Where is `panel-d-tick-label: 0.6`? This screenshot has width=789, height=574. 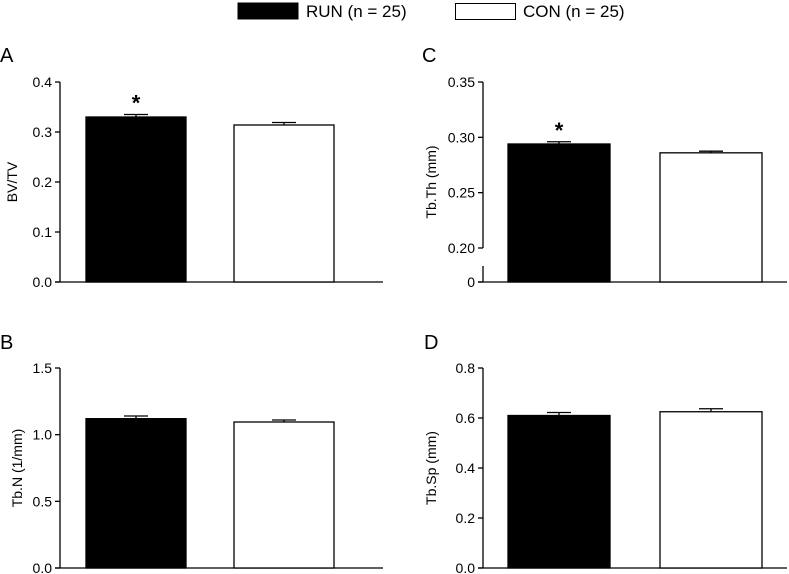
panel-d-tick-label: 0.6 is located at coordinates (466, 418).